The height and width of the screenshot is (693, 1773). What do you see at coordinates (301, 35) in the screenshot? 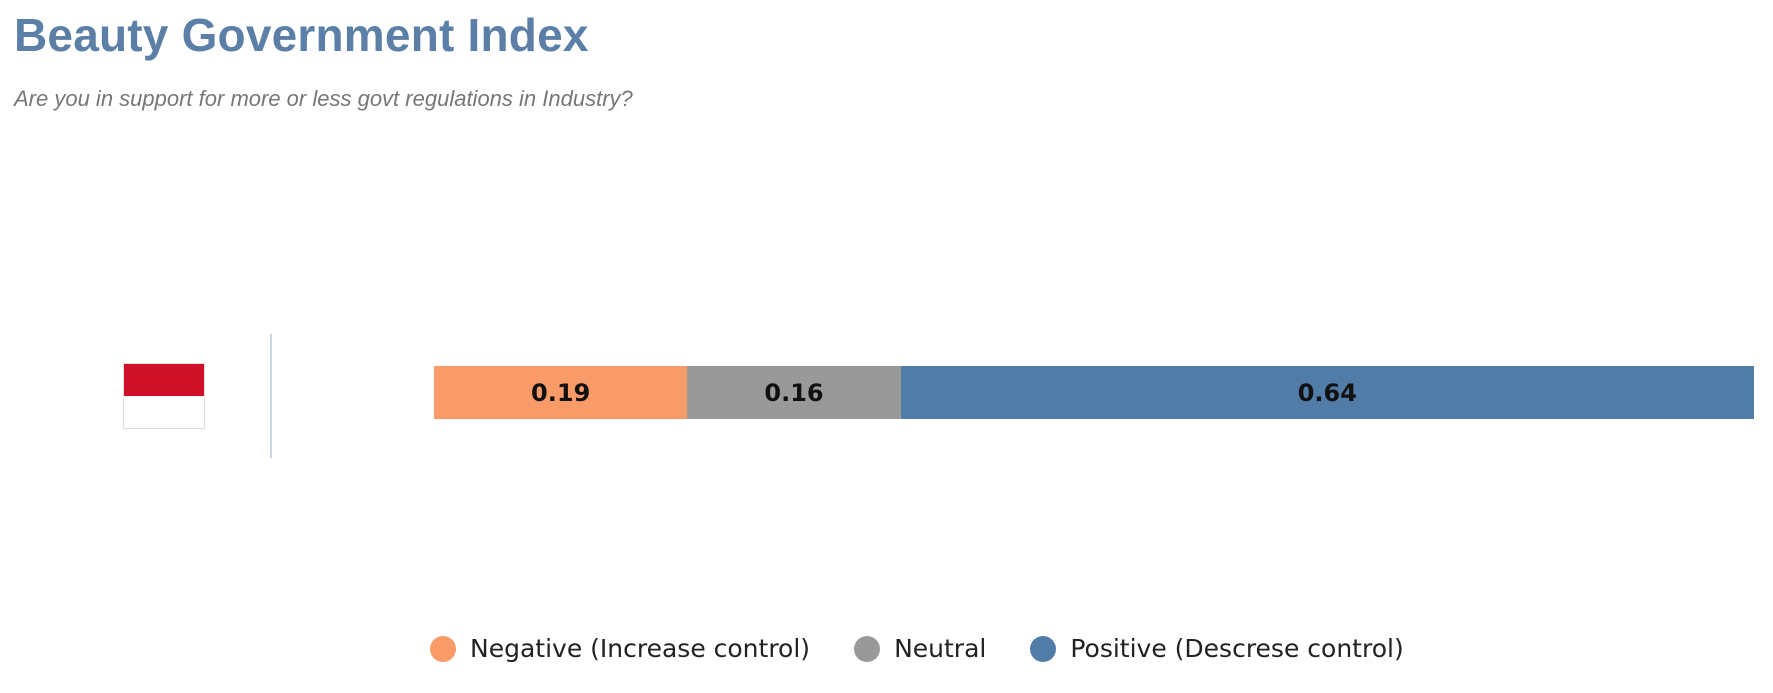
I see `chart-title: Beauty Government Index` at bounding box center [301, 35].